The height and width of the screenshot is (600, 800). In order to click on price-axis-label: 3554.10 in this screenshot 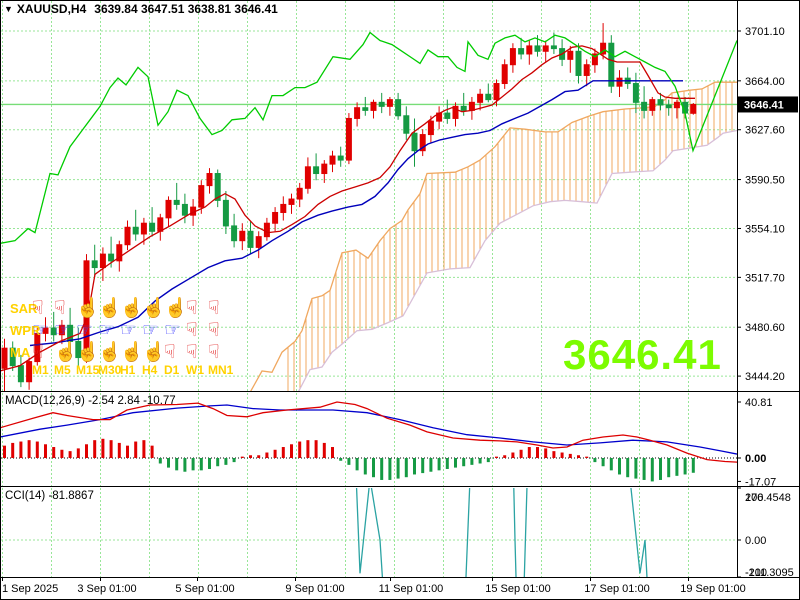, I will do `click(765, 229)`.